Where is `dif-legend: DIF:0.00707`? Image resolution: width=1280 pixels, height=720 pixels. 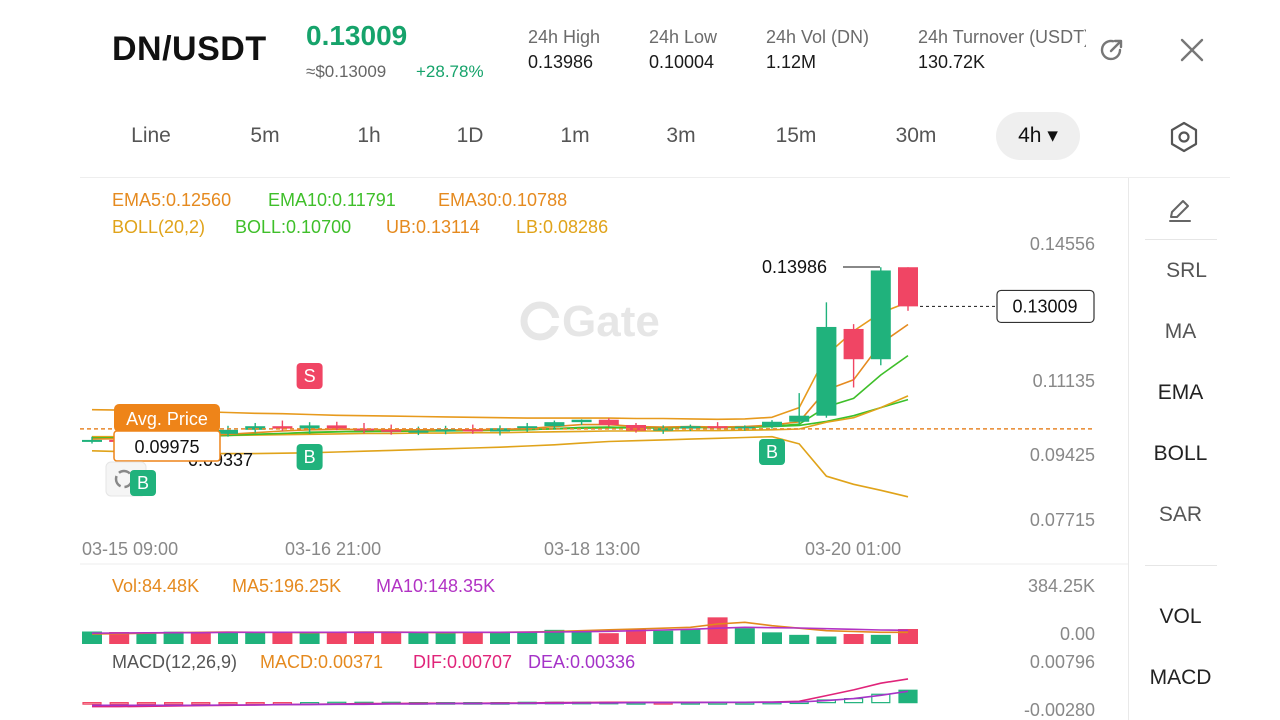
dif-legend: DIF:0.00707 is located at coordinates (462, 662).